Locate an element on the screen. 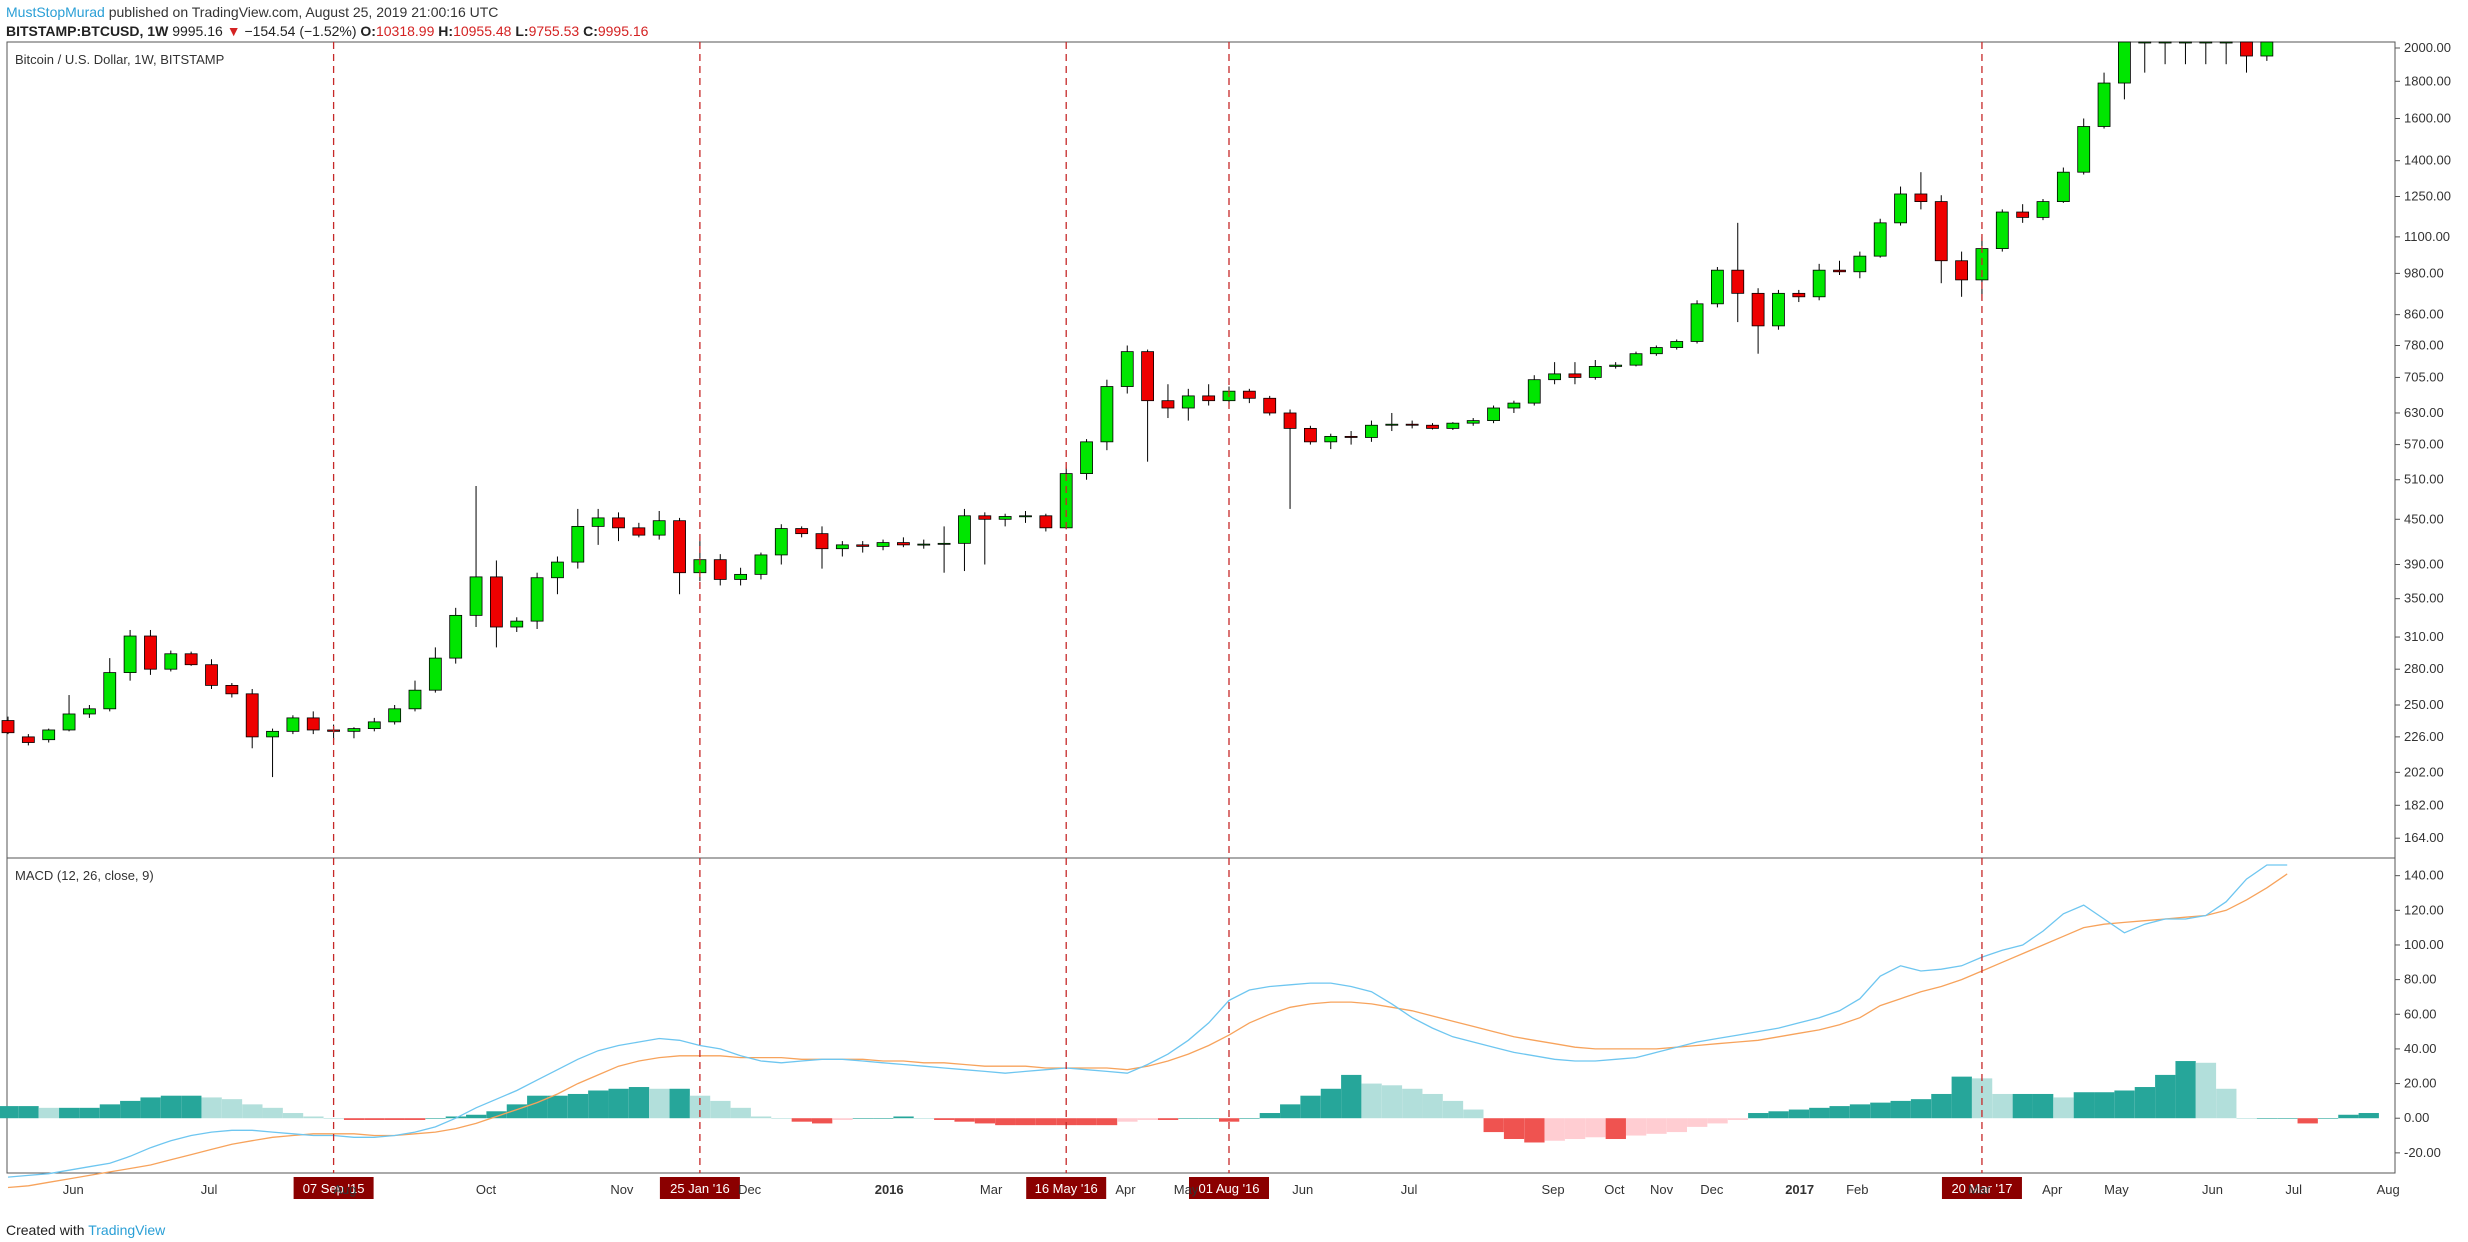  time-tick-label: Oct is located at coordinates (1614, 1189).